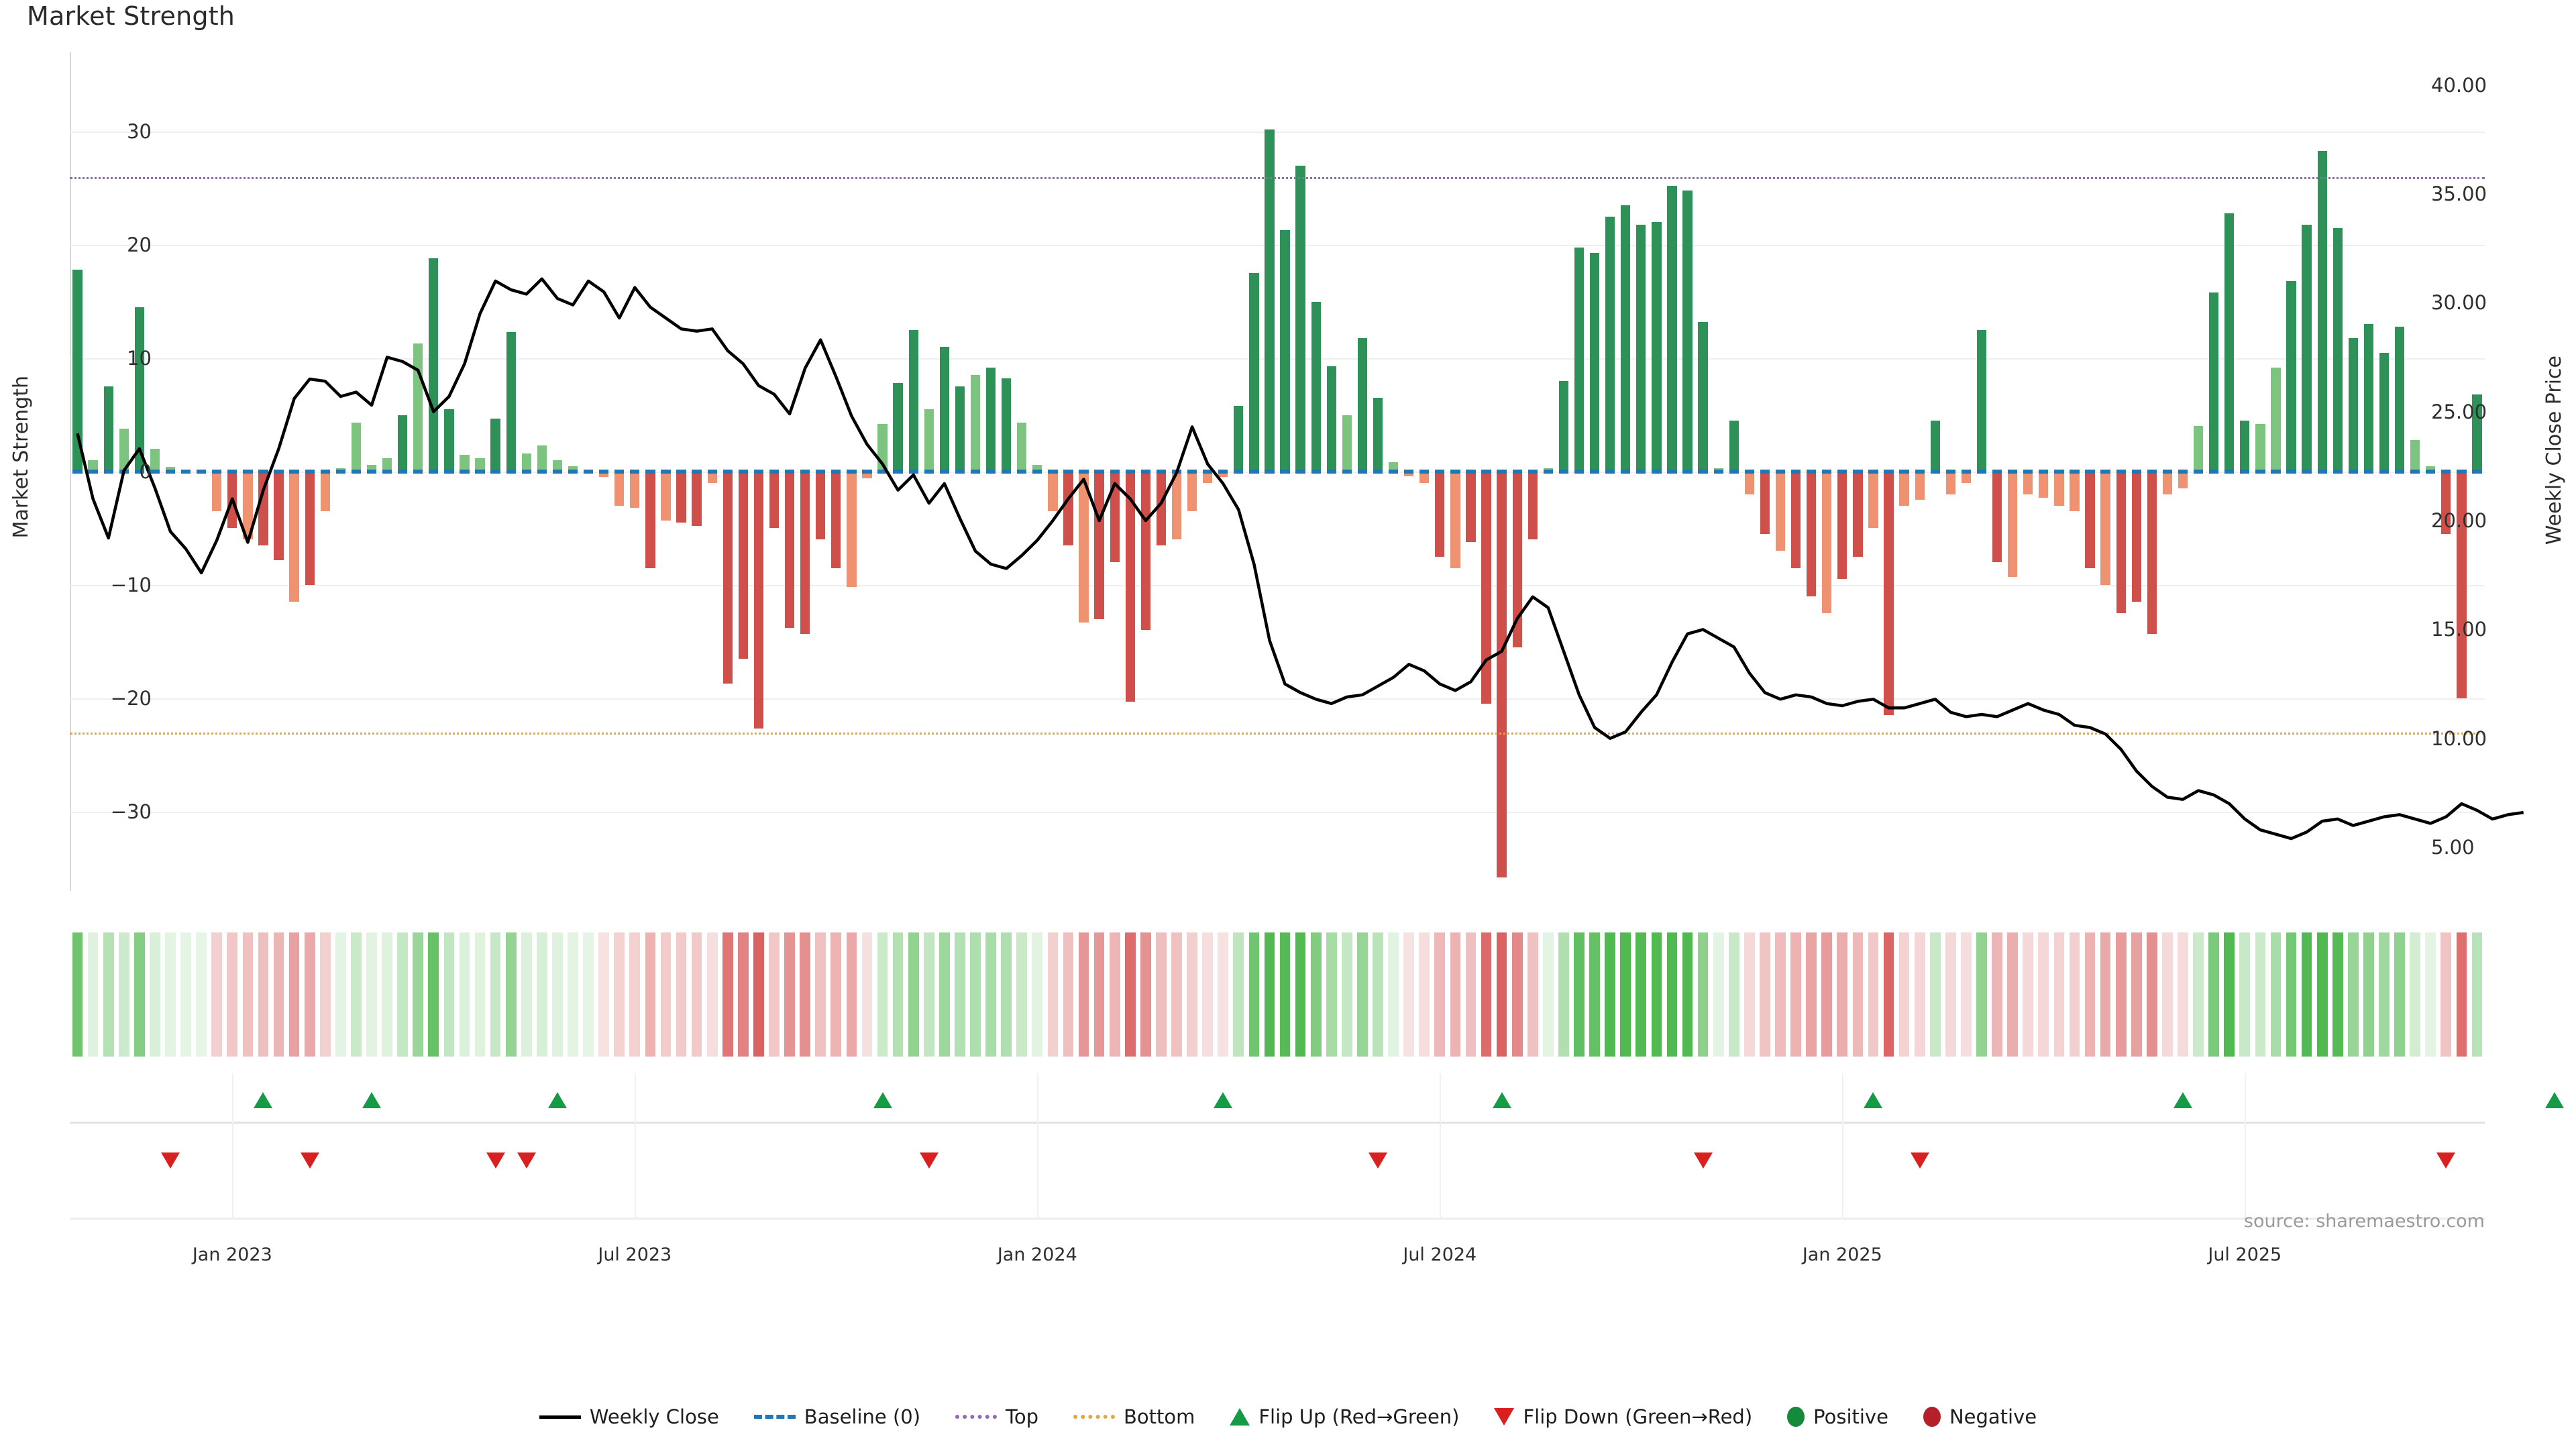  I want to click on legend-item: Positive, so click(1837, 1416).